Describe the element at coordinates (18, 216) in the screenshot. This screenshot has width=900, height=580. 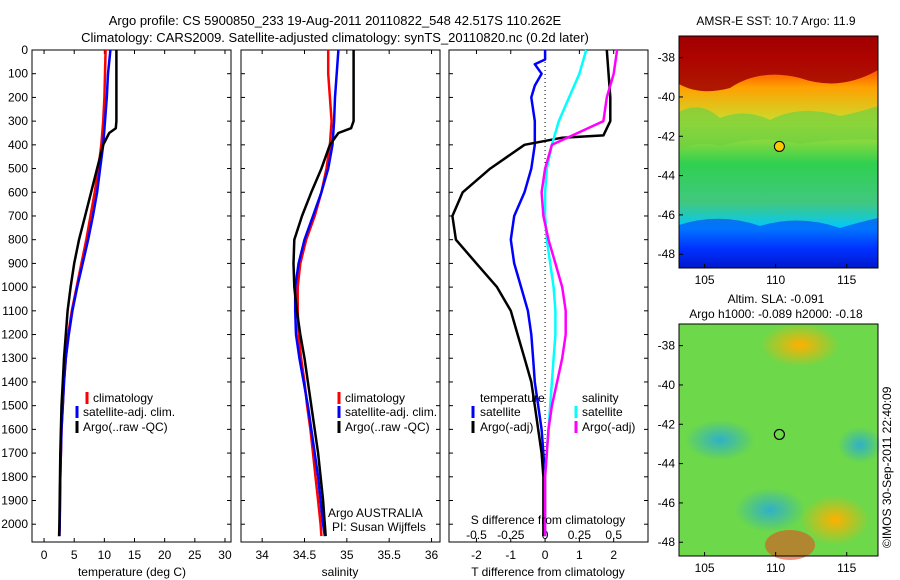
I see `y-tick-label: 700` at that location.